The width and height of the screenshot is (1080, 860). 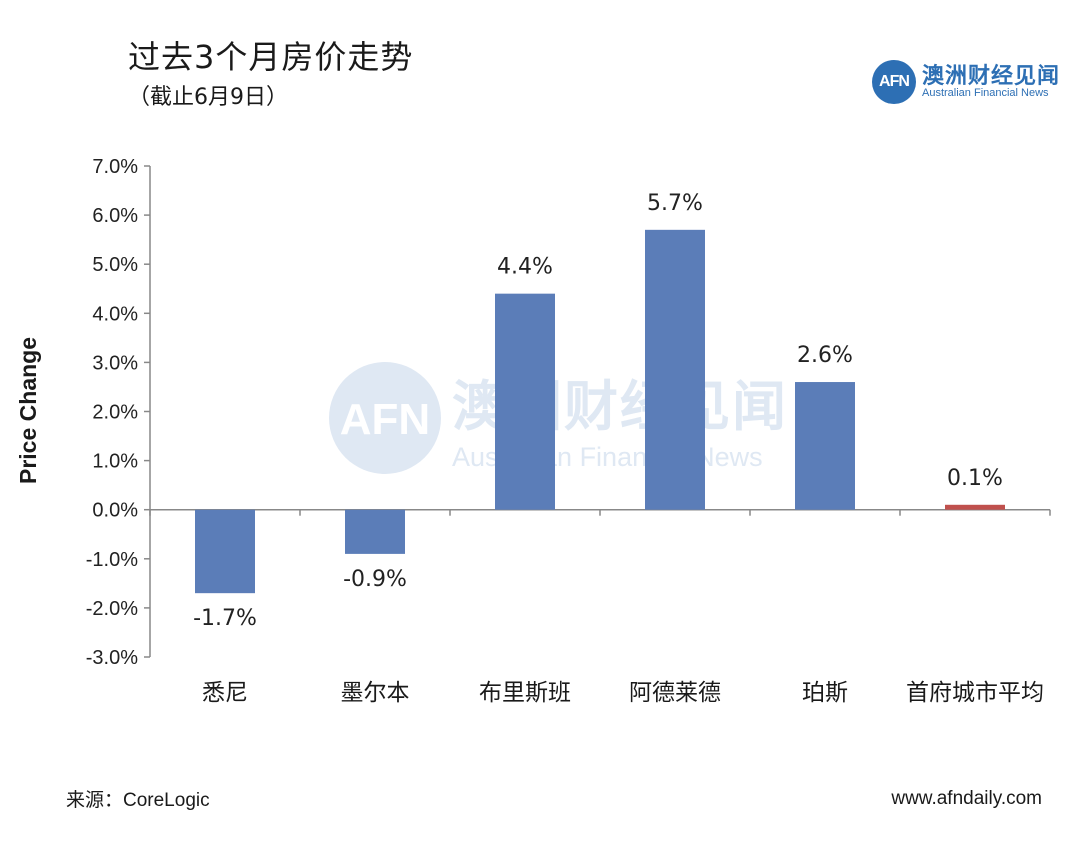 What do you see at coordinates (975, 693) in the screenshot?
I see `category-label: 首府城市平均` at bounding box center [975, 693].